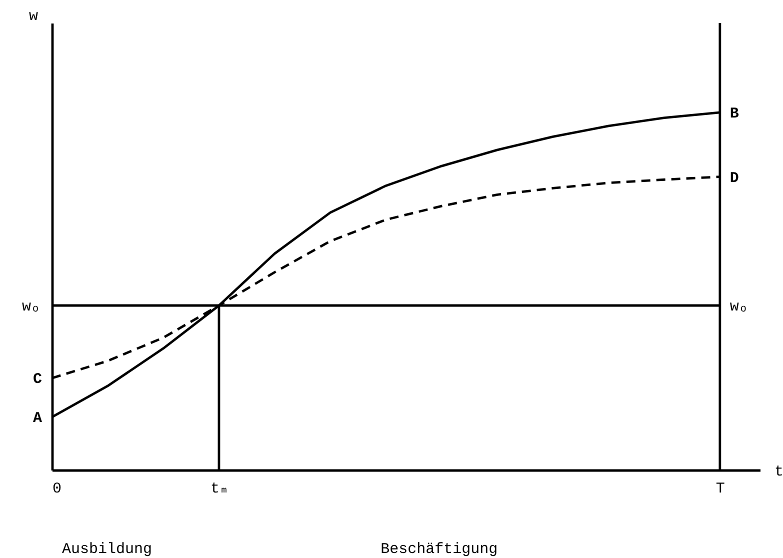  I want to click on x-axis-title: t, so click(778, 472).